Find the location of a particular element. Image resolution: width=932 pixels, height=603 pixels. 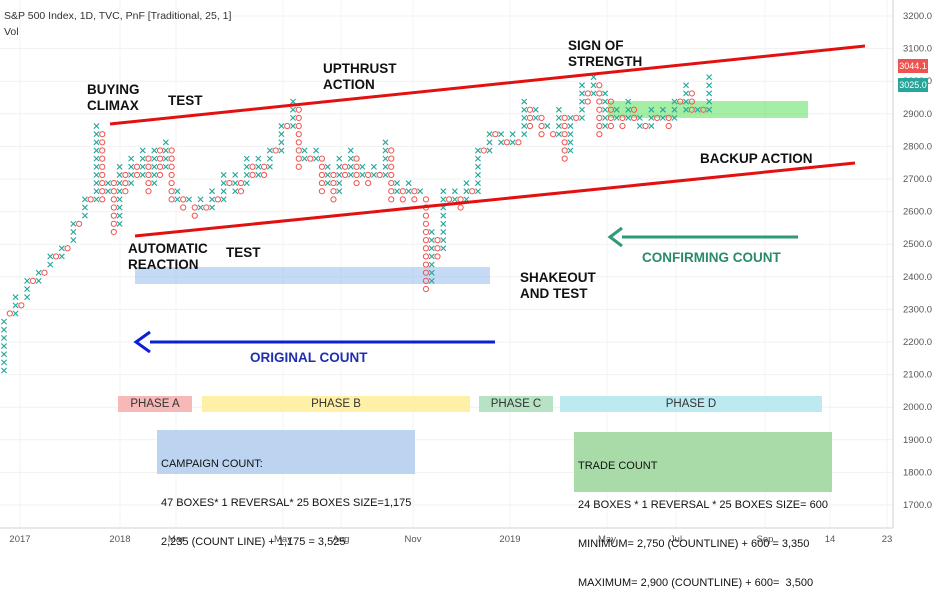

ann-auto-reaction-2: REACTION is located at coordinates (163, 264).